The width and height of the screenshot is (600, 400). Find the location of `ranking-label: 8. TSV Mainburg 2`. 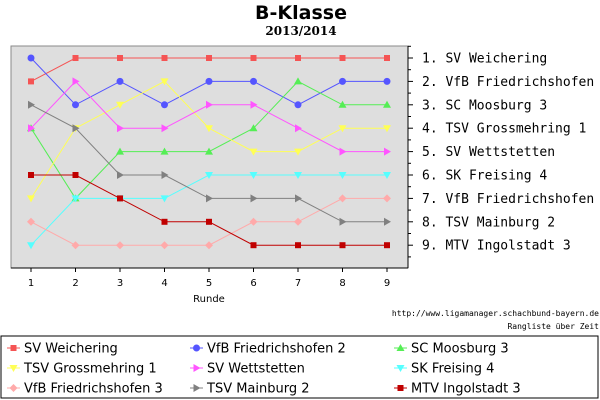

ranking-label: 8. TSV Mainburg 2 is located at coordinates (488, 222).